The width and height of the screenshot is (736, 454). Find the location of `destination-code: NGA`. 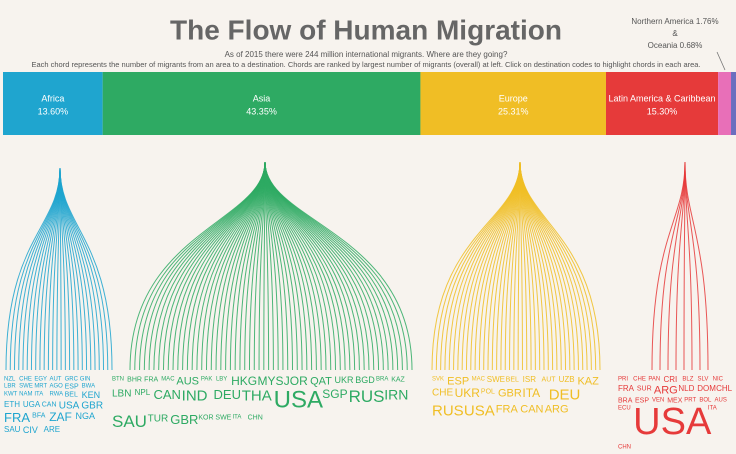

destination-code: NGA is located at coordinates (86, 416).